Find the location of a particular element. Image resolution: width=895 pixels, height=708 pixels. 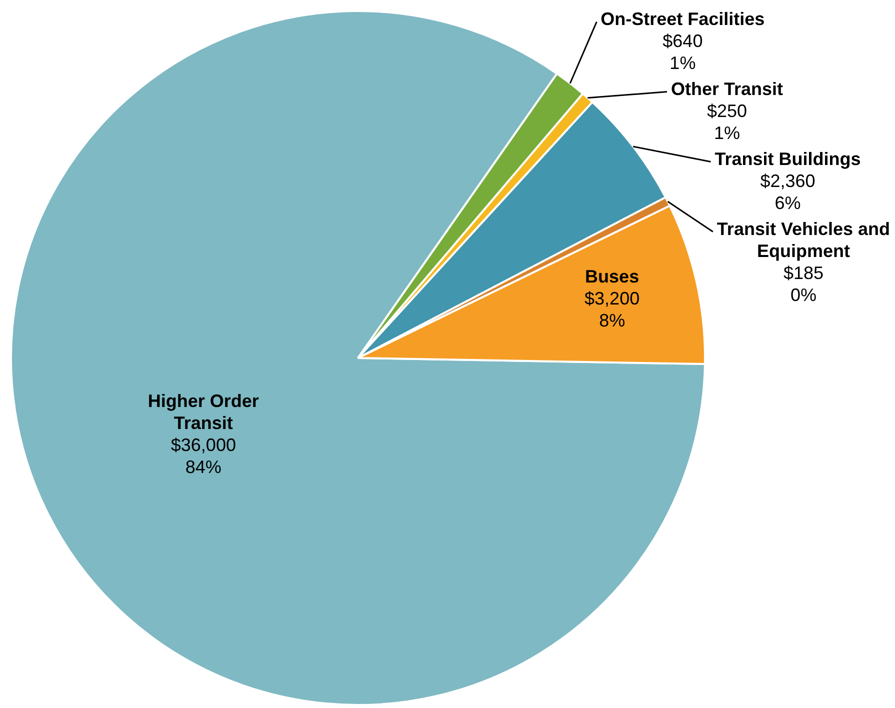

data-label: $185 0% is located at coordinates (803, 283).